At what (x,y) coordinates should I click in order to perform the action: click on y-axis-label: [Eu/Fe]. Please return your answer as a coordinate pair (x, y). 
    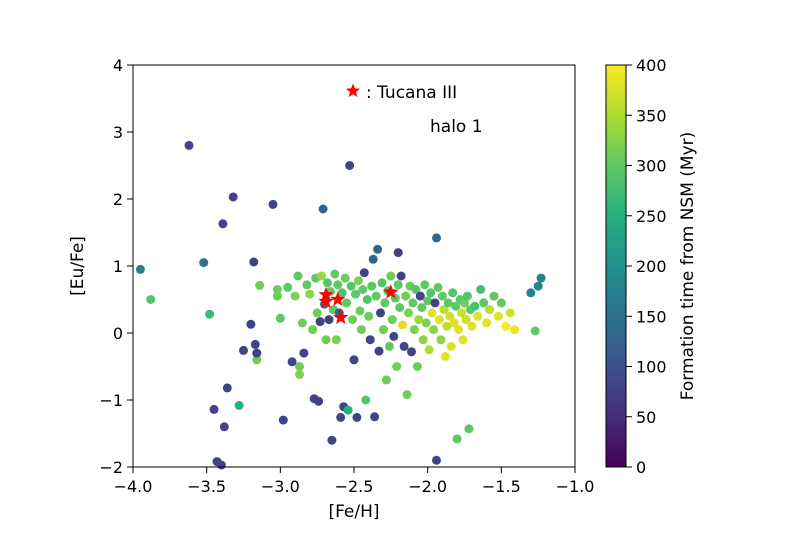
    Looking at the image, I should click on (78, 266).